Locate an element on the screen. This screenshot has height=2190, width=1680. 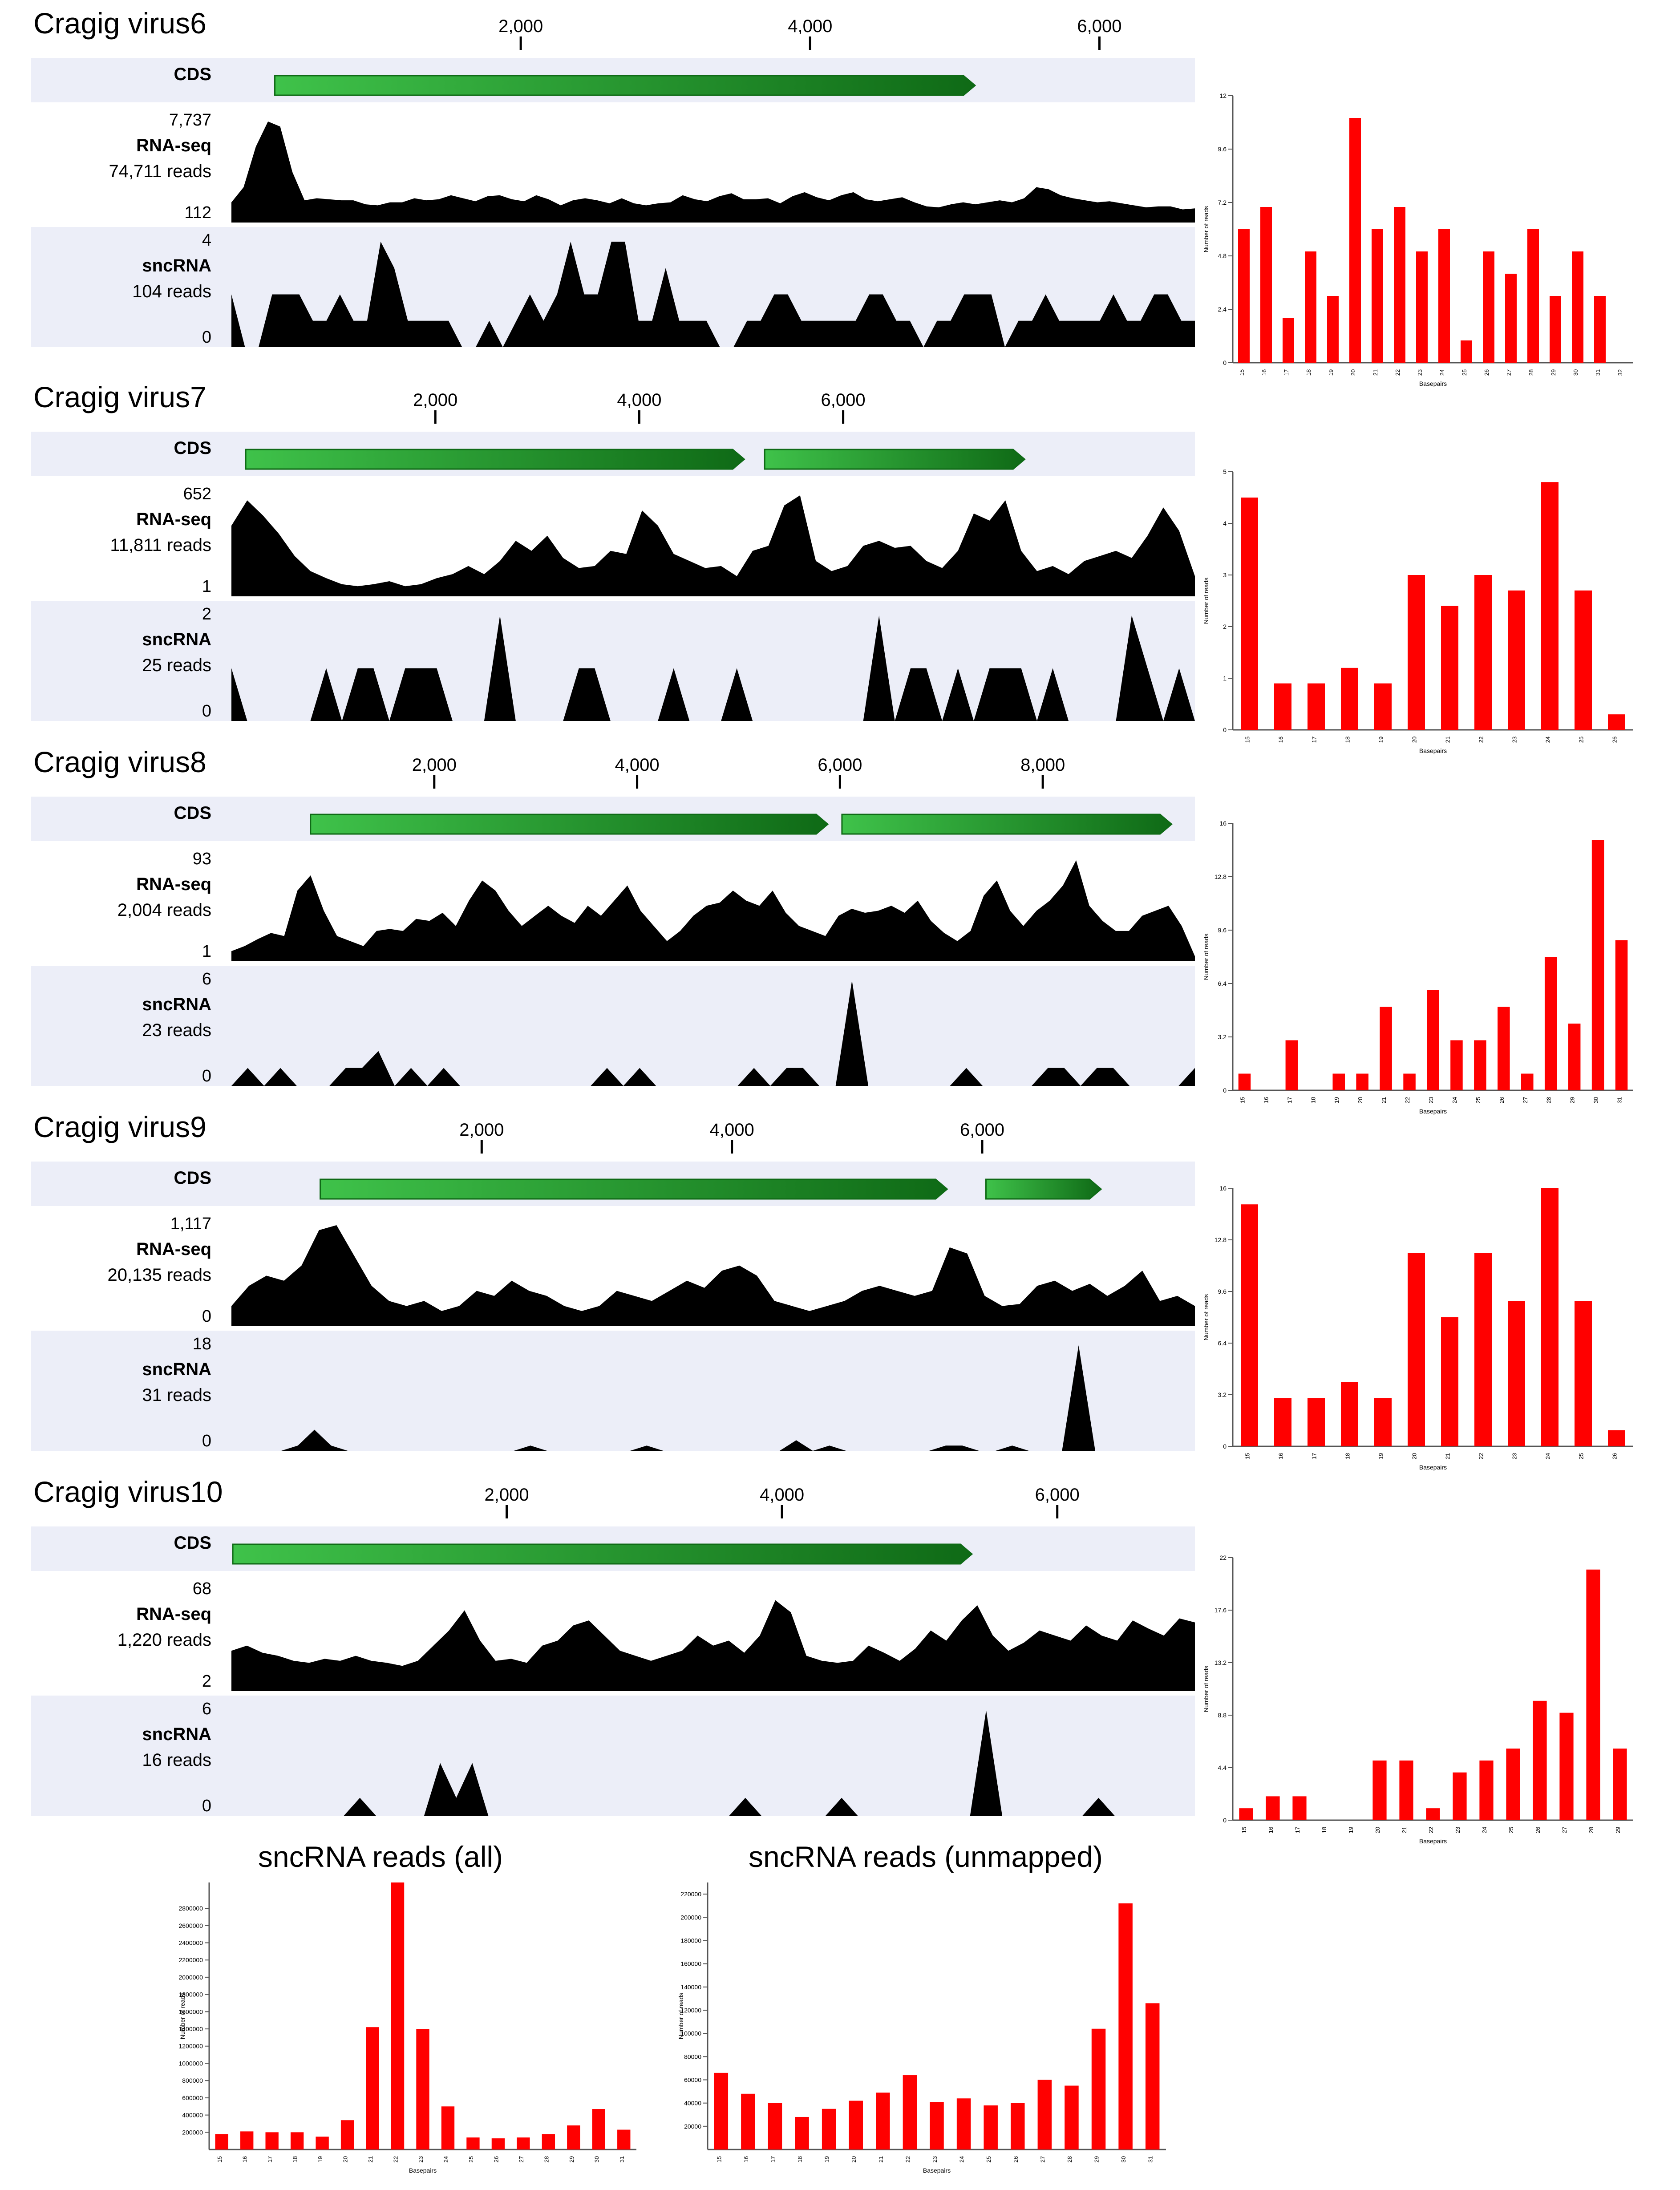
sncrna-reads-label: 16 reads is located at coordinates (176, 1760).